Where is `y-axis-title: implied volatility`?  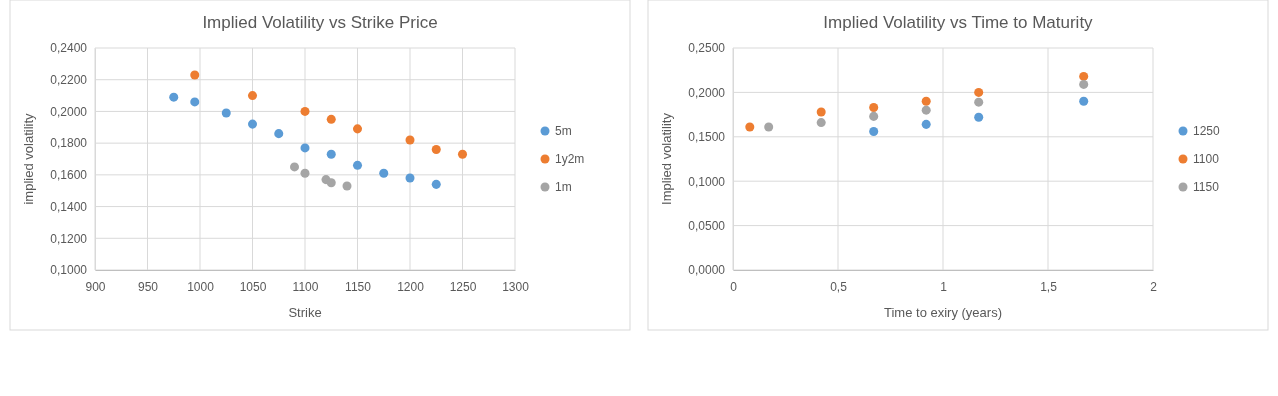
y-axis-title: implied volatility is located at coordinates (28, 158).